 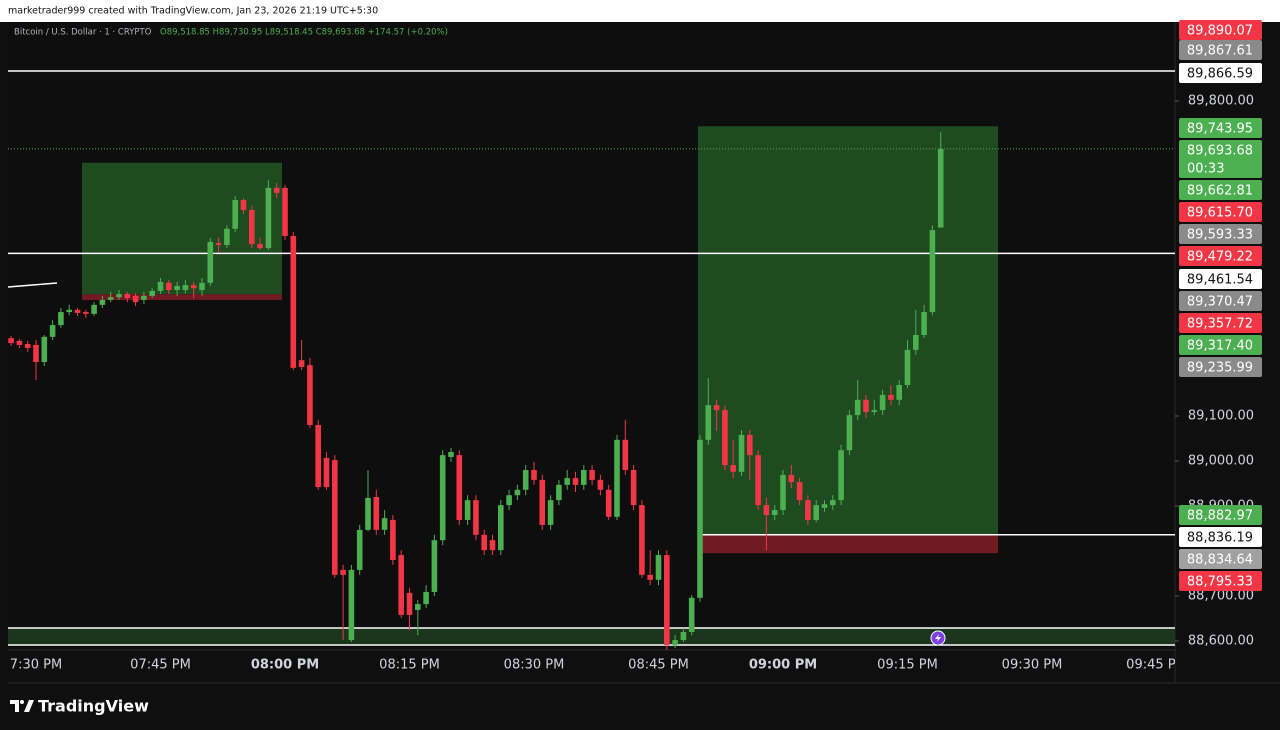 What do you see at coordinates (160, 665) in the screenshot?
I see `x-tick-label: 07:45 PM` at bounding box center [160, 665].